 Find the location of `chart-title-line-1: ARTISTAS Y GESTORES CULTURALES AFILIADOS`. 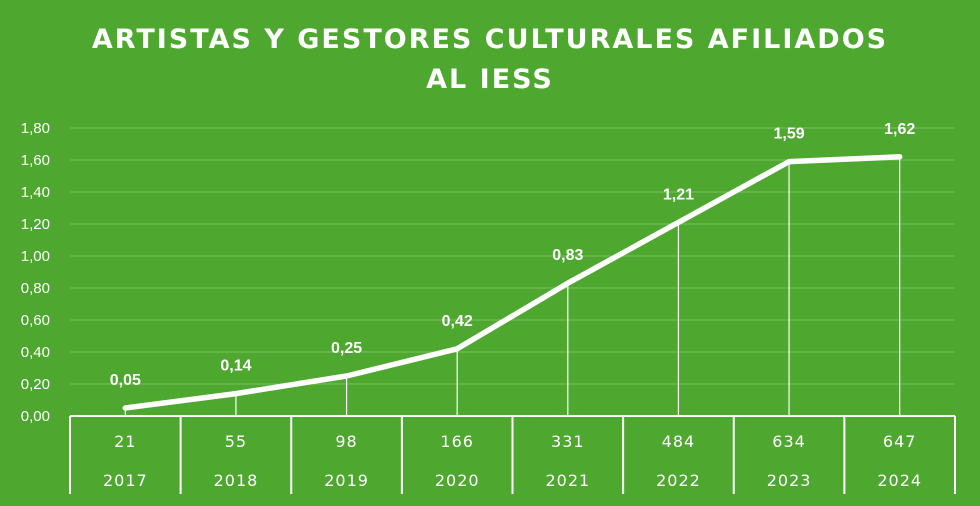

chart-title-line-1: ARTISTAS Y GESTORES CULTURALES AFILIADOS is located at coordinates (490, 39).